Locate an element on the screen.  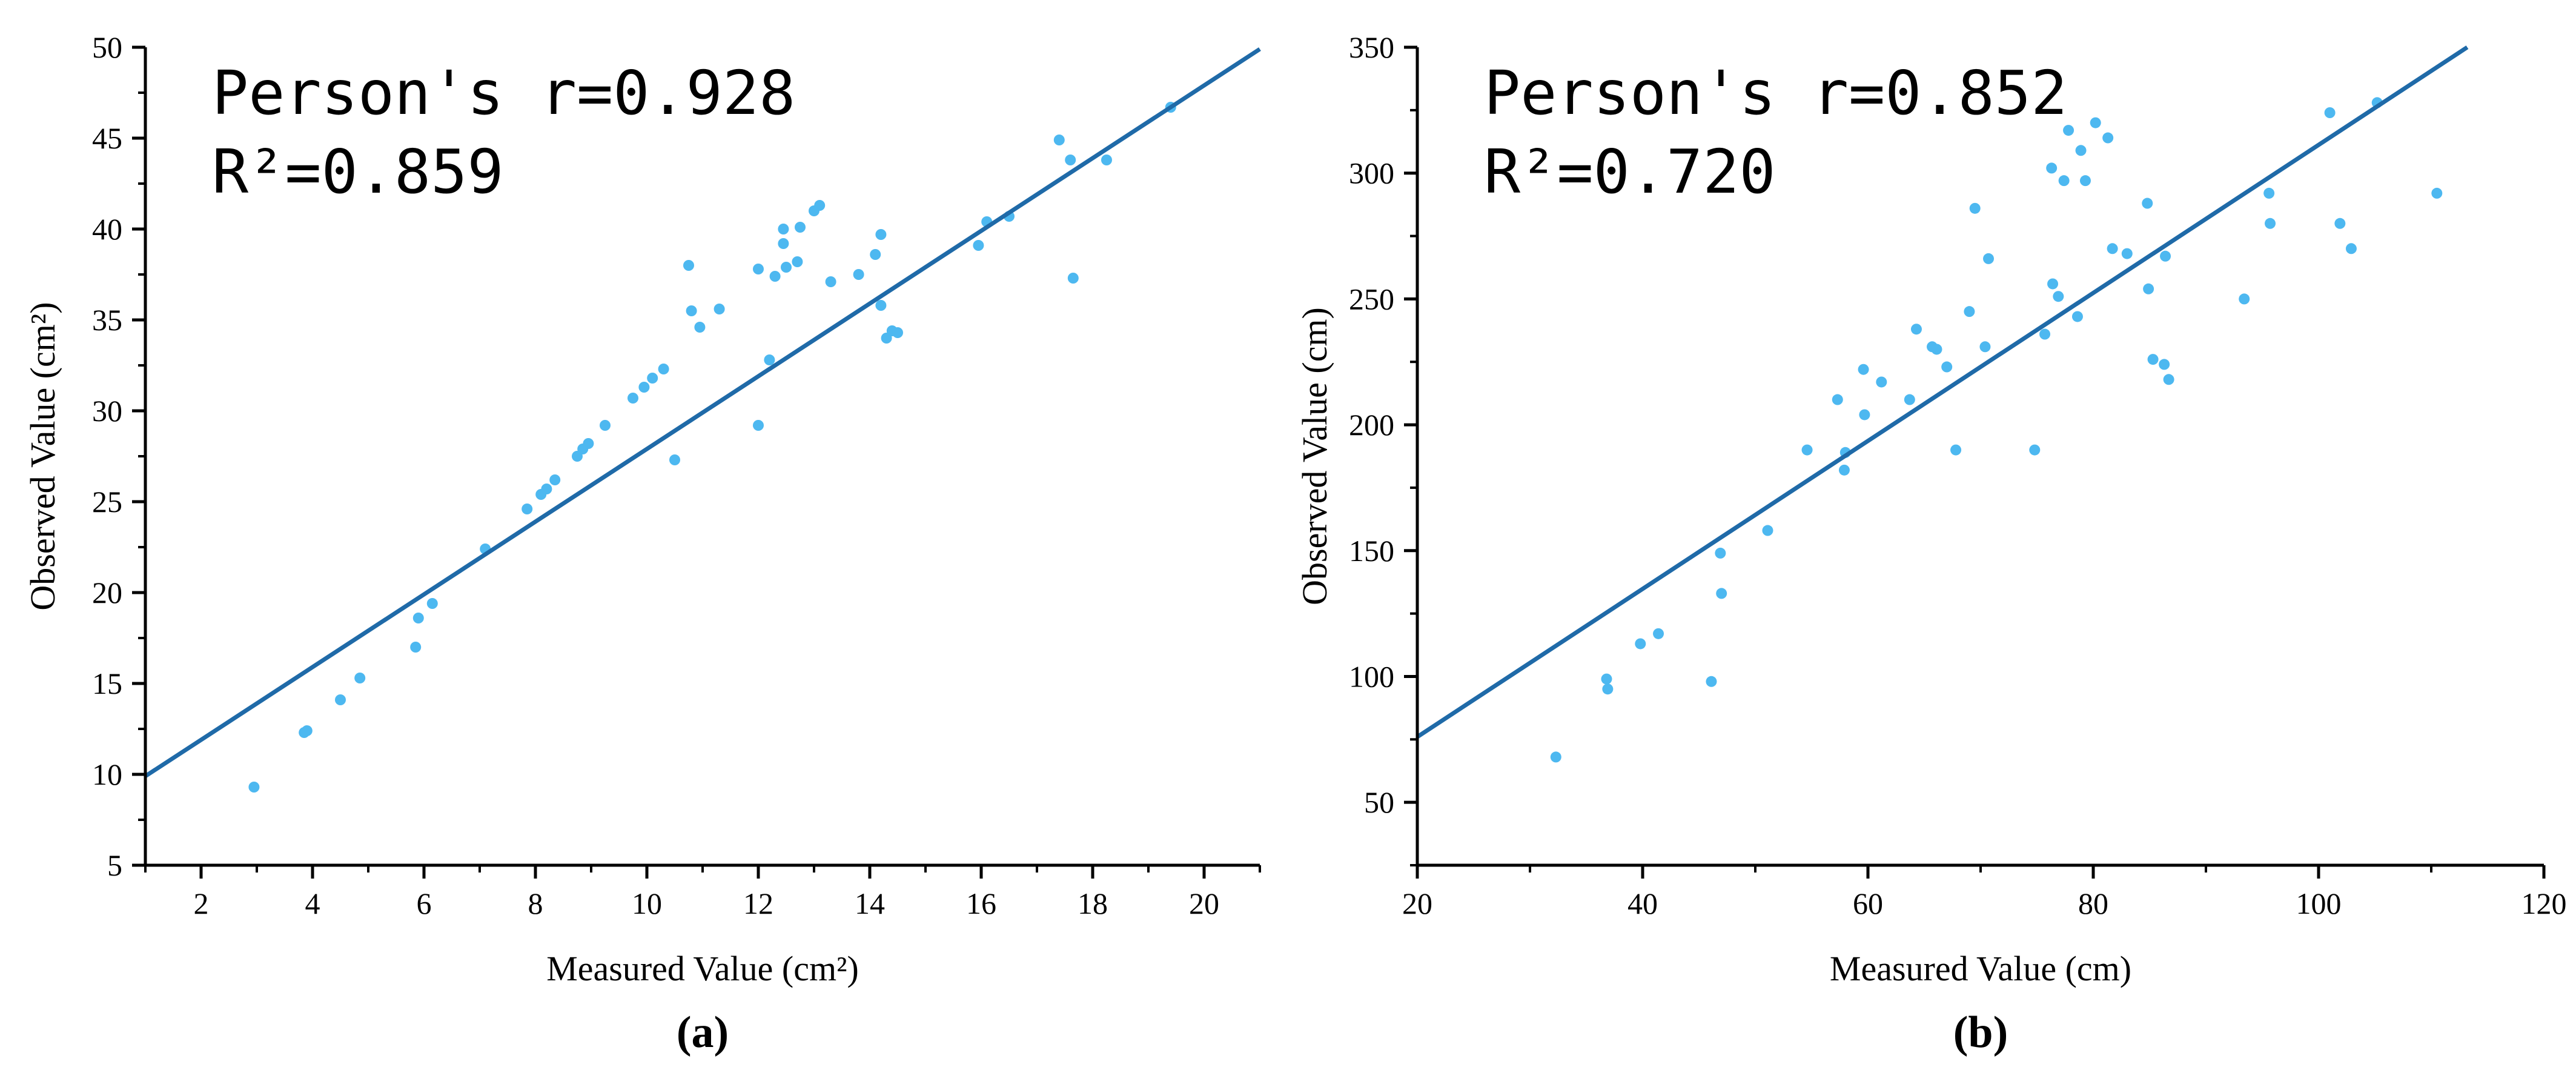
chart-a-y-axis-label: Observed Value (cm²) is located at coordinates (42, 456).